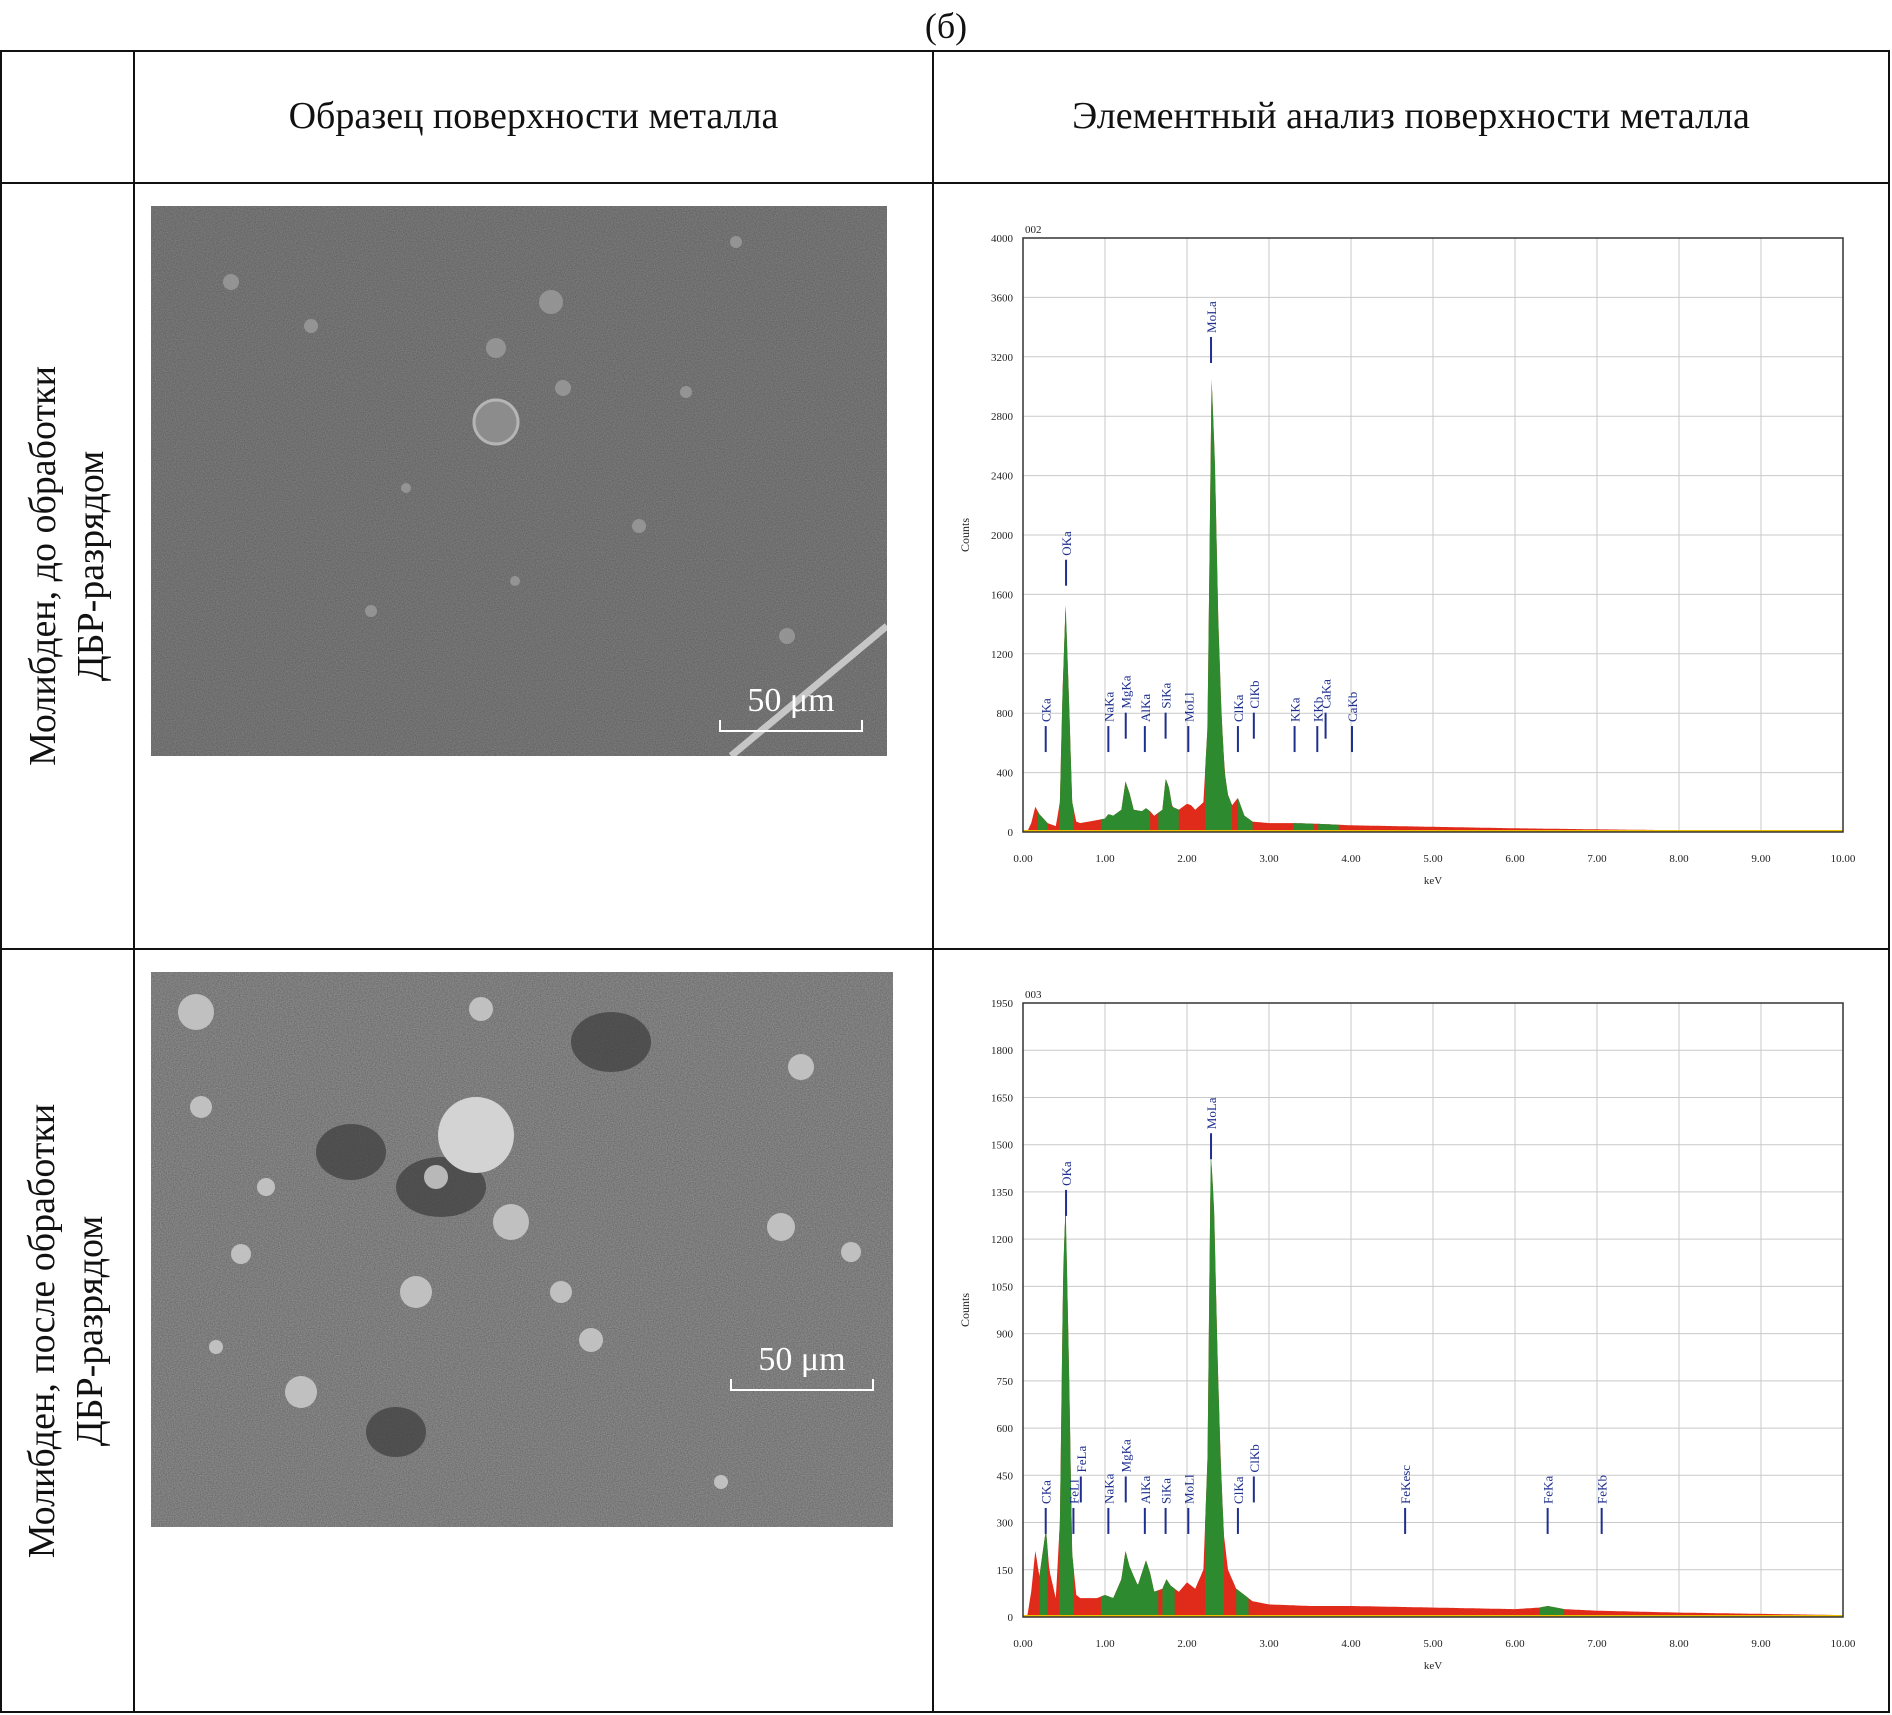  Describe the element at coordinates (1295, 709) in the screenshot. I see `peak-label: KKa` at that location.